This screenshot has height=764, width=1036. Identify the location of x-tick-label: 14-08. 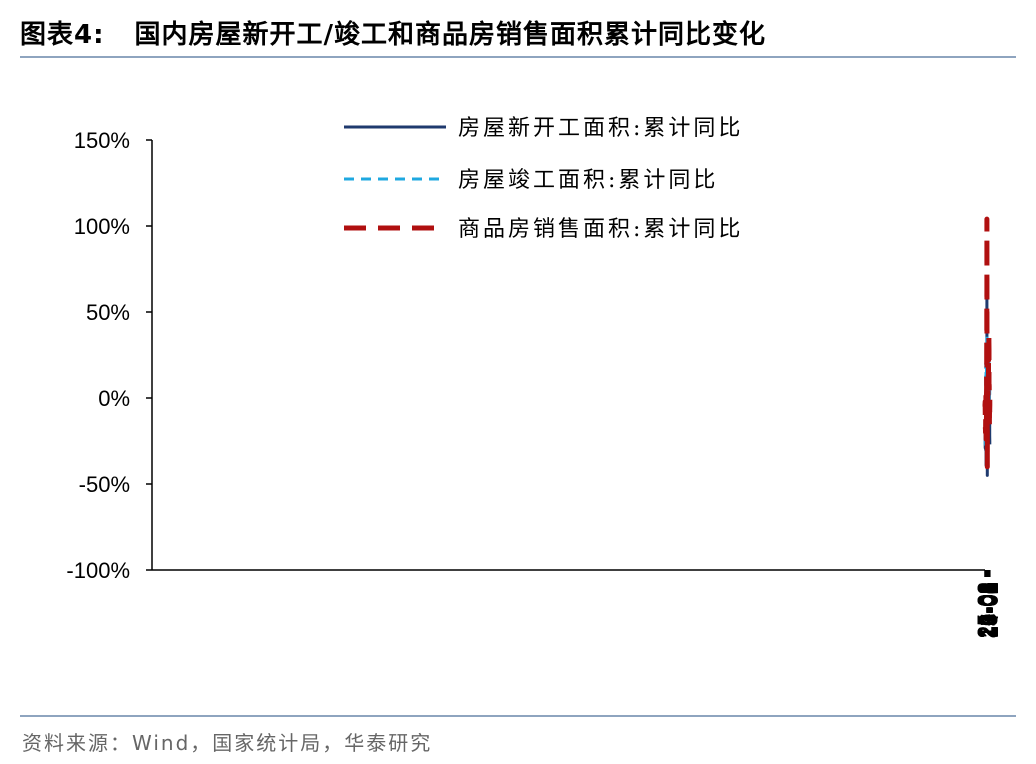
(990, 610).